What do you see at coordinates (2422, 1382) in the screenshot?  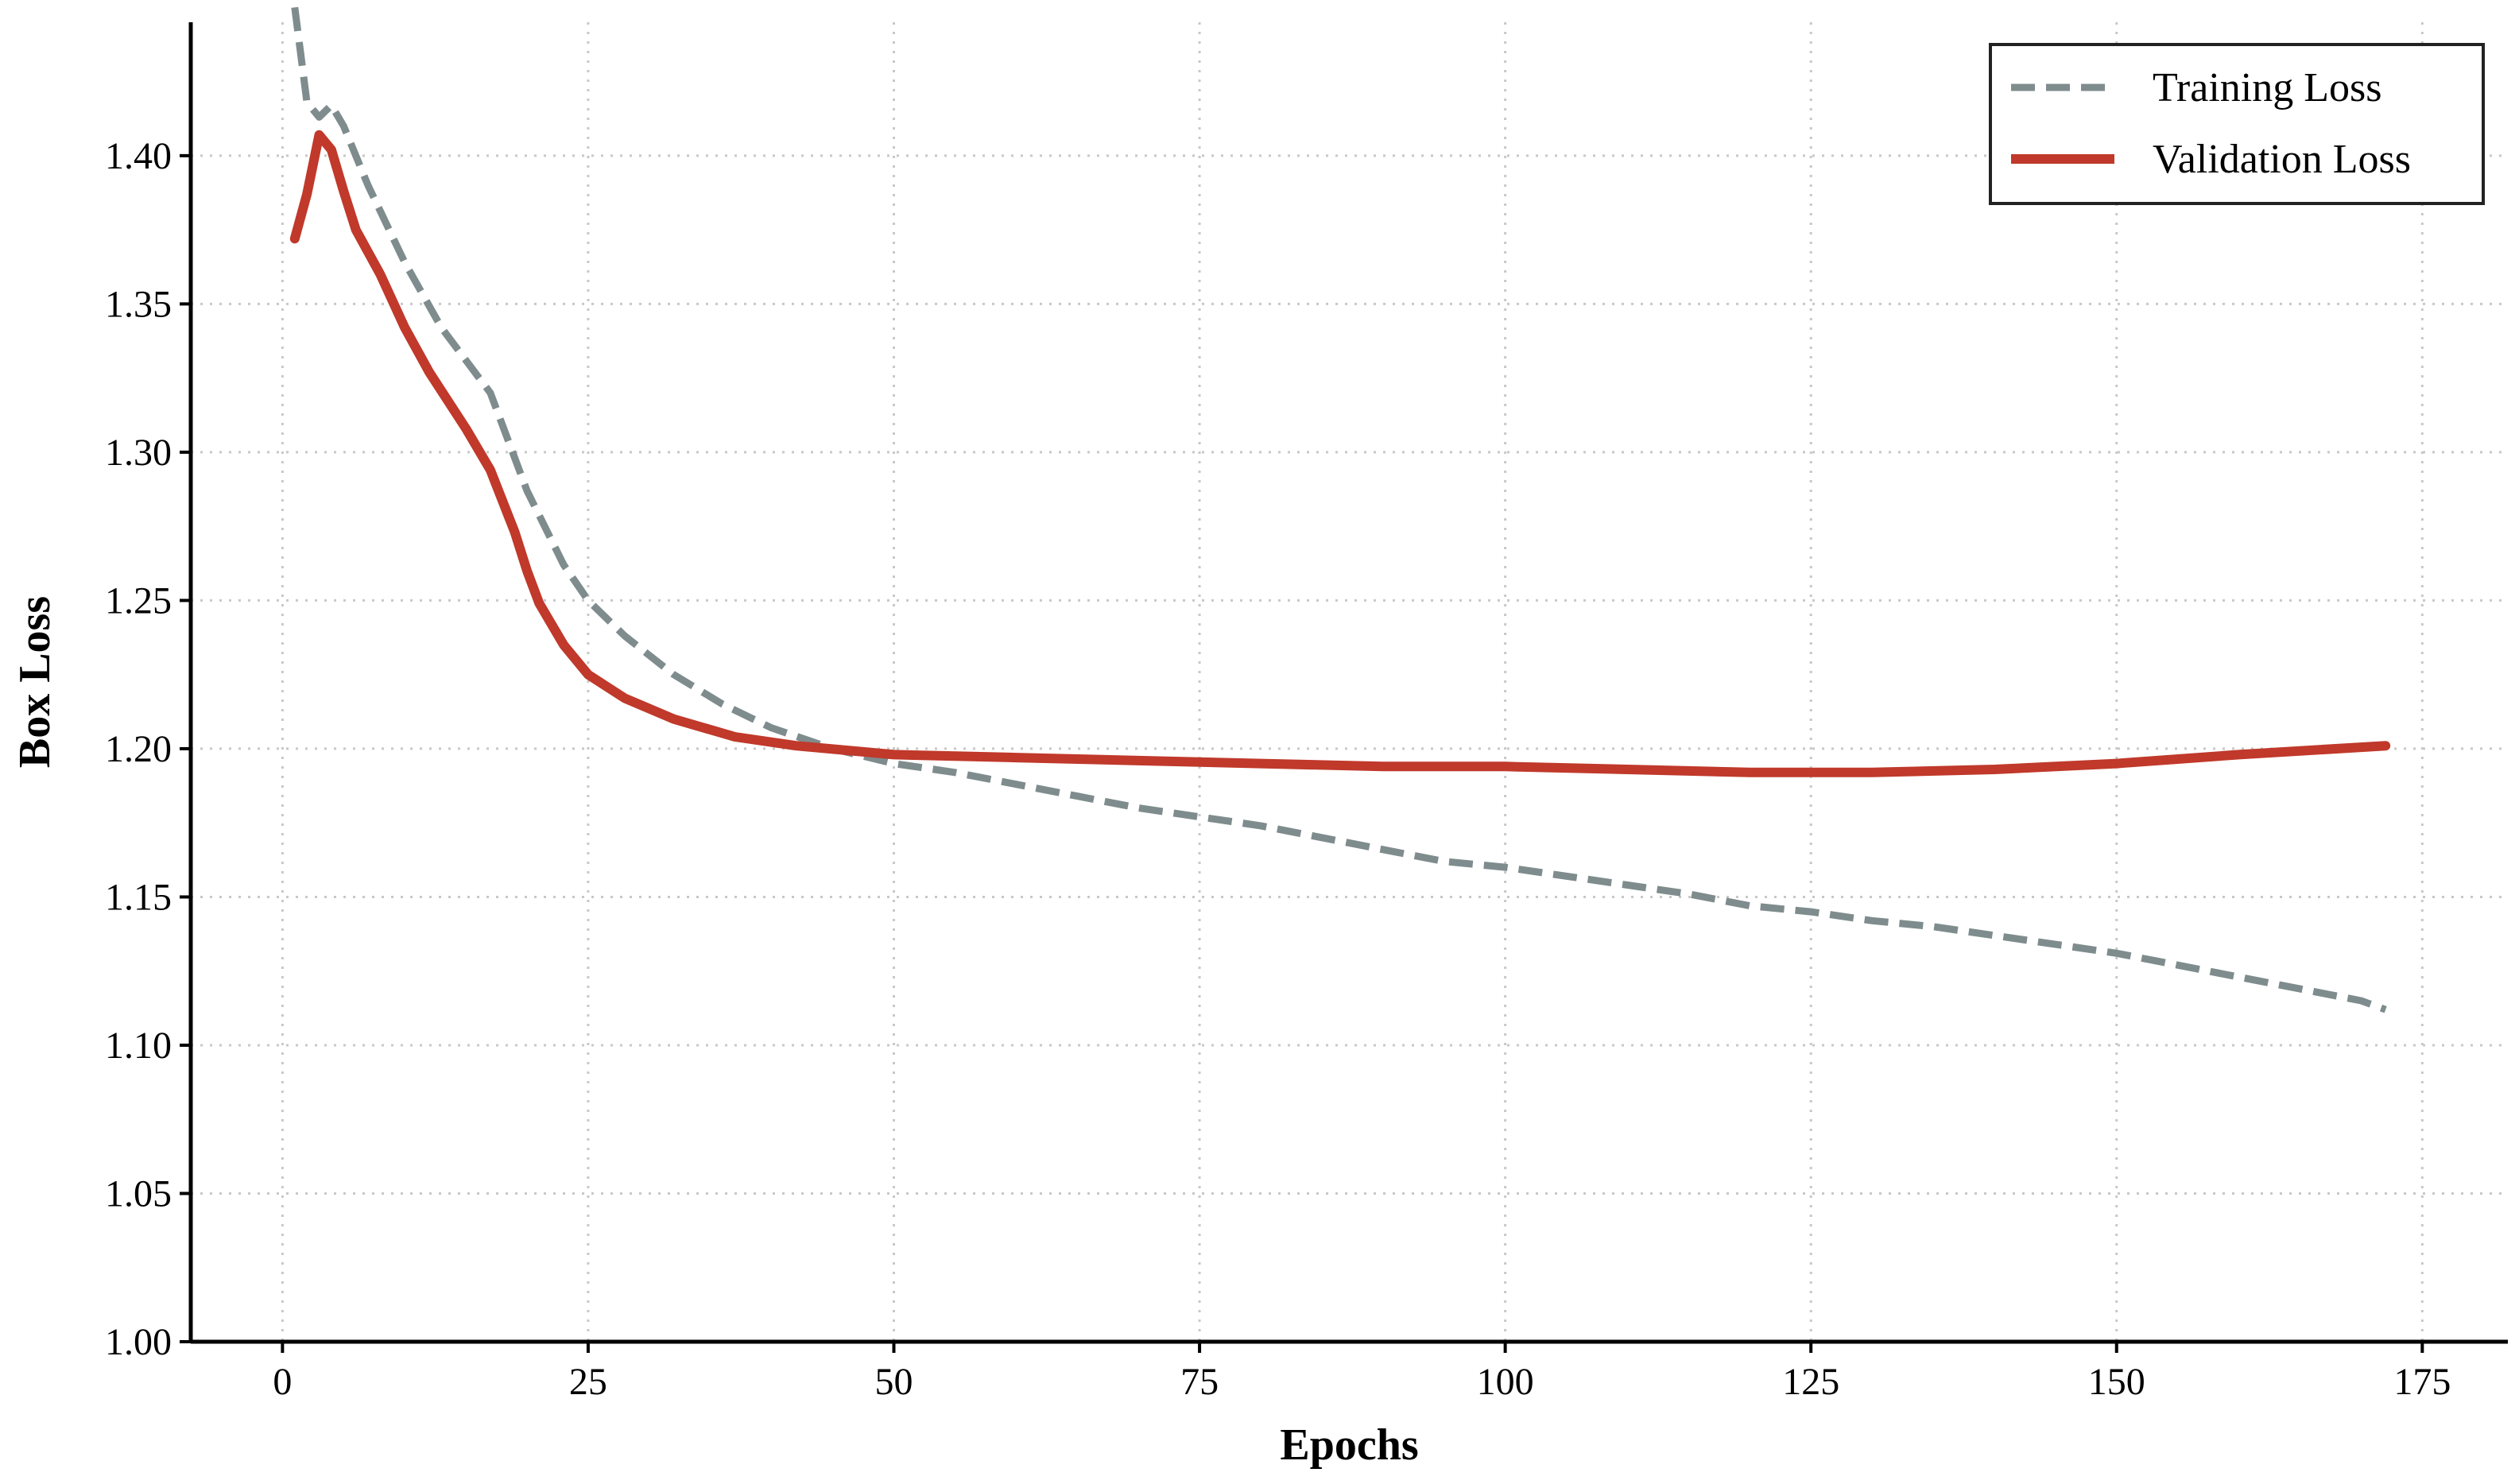 I see `x-tick-label-7: 175` at bounding box center [2422, 1382].